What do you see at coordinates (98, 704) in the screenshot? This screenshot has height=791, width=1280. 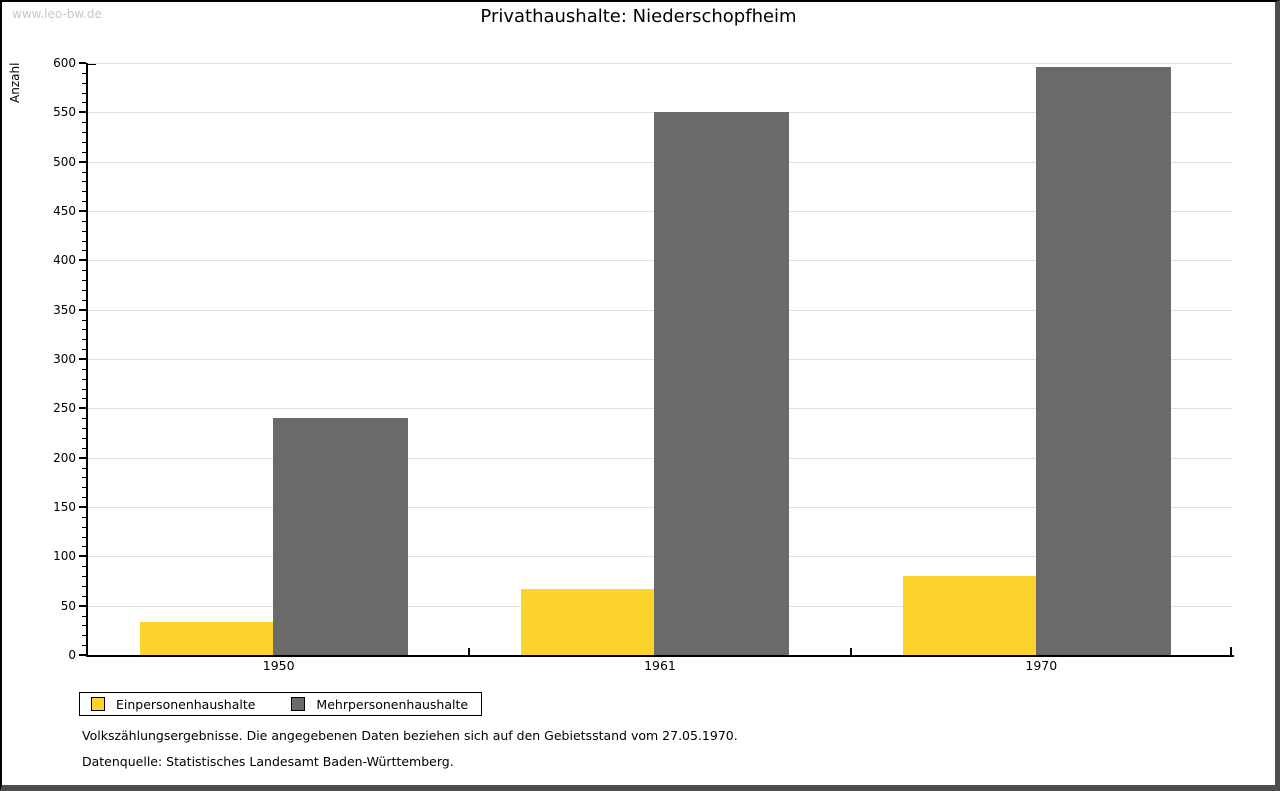 I see `legend-swatch-einpersonenhaushalte` at bounding box center [98, 704].